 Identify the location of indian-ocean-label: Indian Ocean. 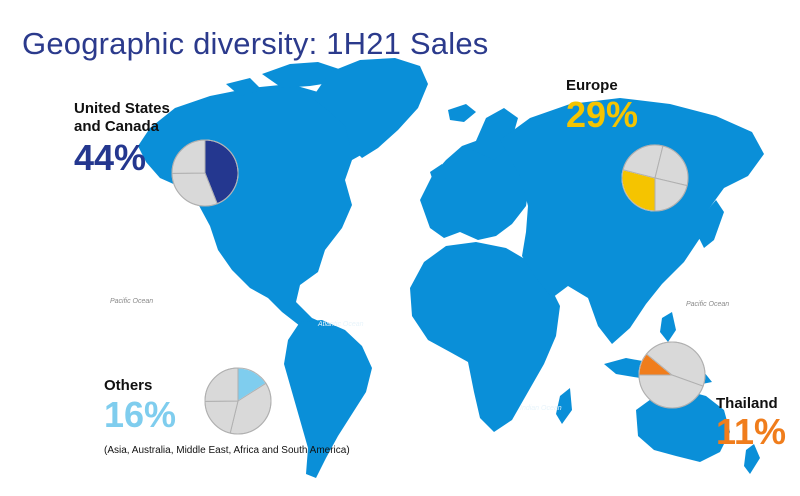
(541, 408).